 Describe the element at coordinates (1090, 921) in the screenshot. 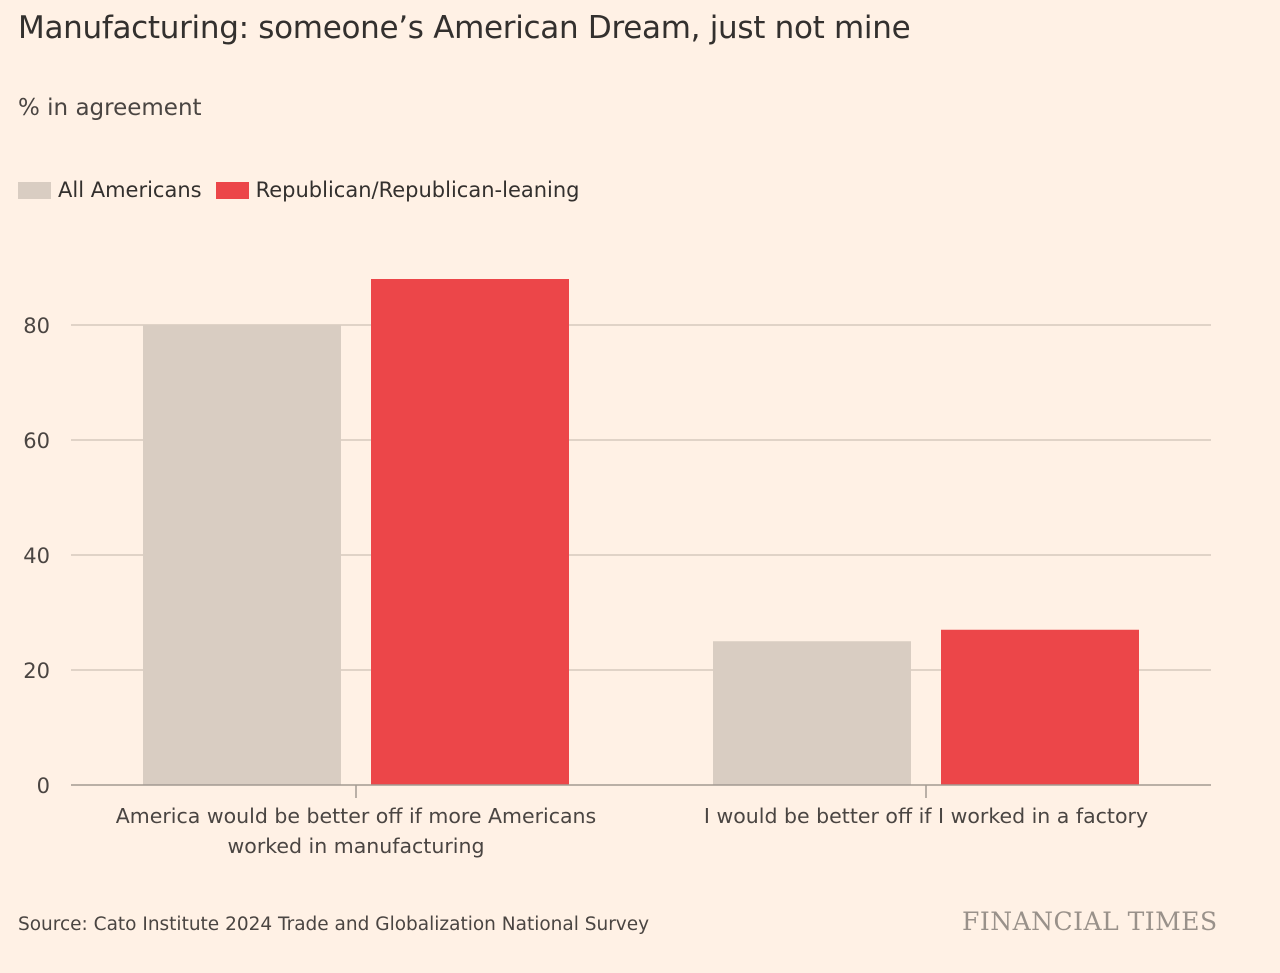

I see `ft-logo: FINANCIAL TIMES` at that location.